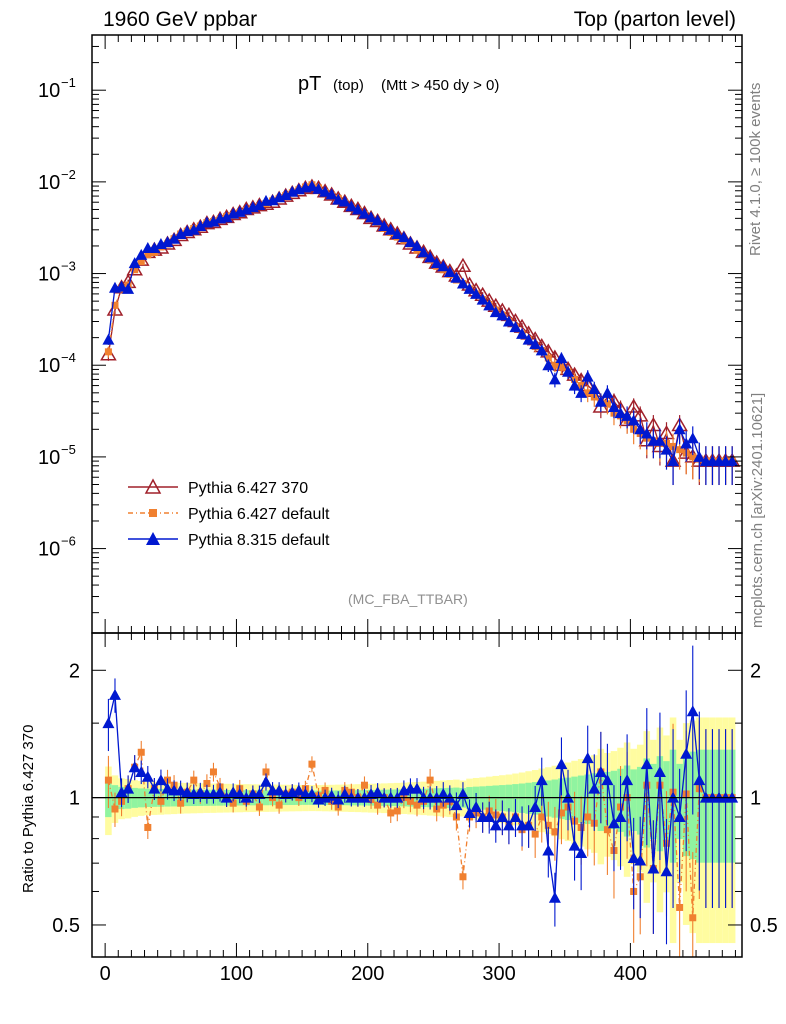 This screenshot has width=786, height=1024. I want to click on side-rivet-label: Rivet 4.1.0, ≥ 100k events, so click(755, 169).